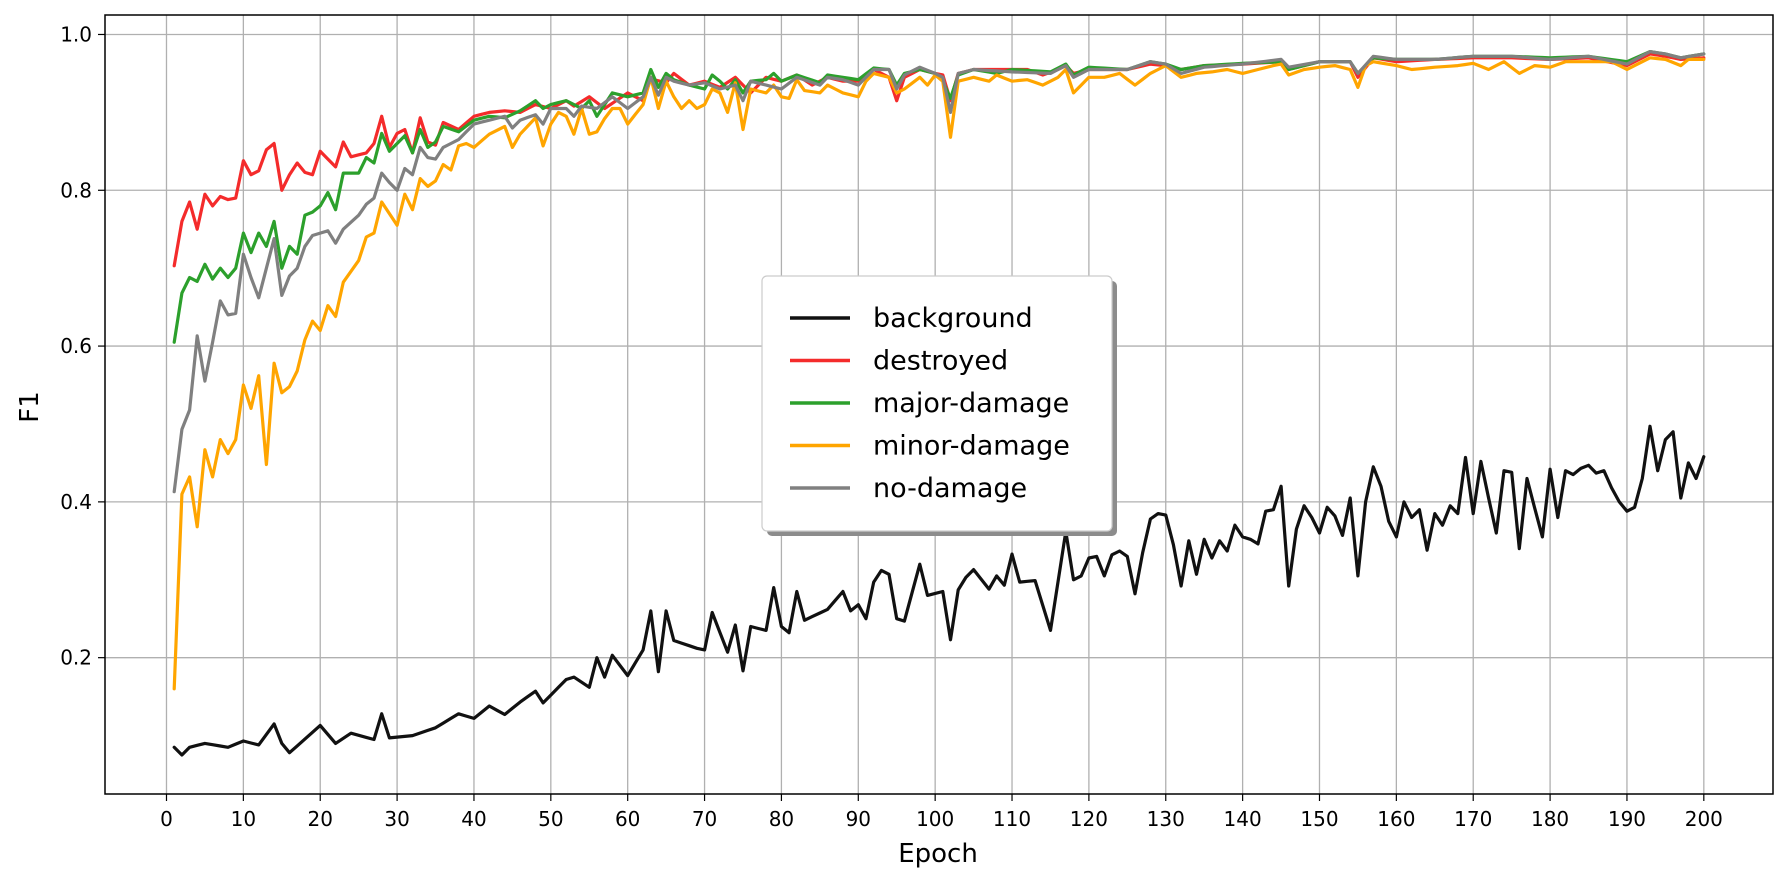 Image resolution: width=1785 pixels, height=885 pixels. I want to click on y-tick-label: 0.2, so click(76, 658).